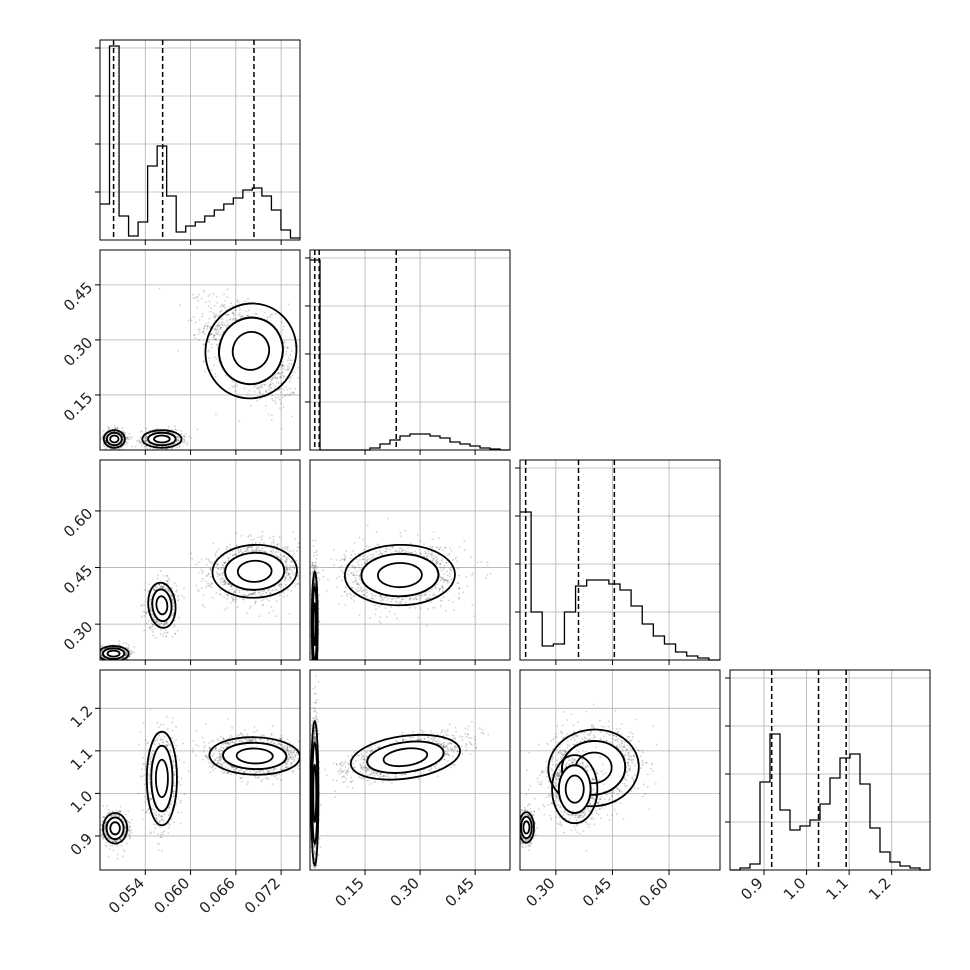 The image size is (970, 970). What do you see at coordinates (114, 439) in the screenshot?
I see `contour-line` at bounding box center [114, 439].